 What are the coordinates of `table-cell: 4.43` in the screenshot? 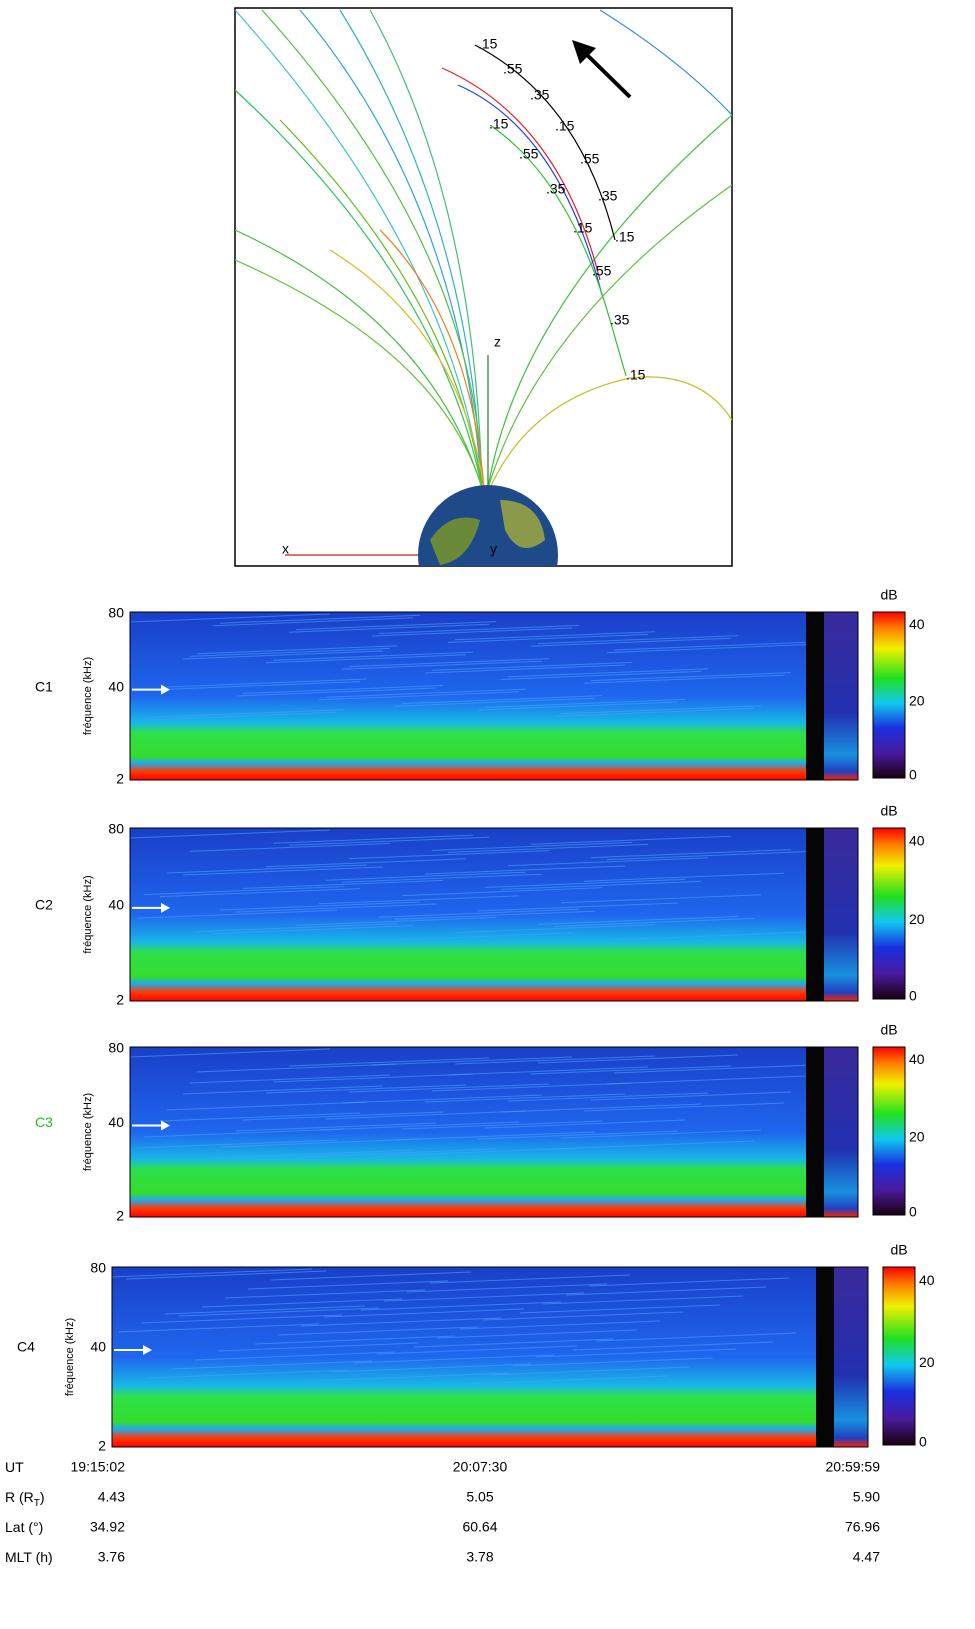 It's located at (111, 1497).